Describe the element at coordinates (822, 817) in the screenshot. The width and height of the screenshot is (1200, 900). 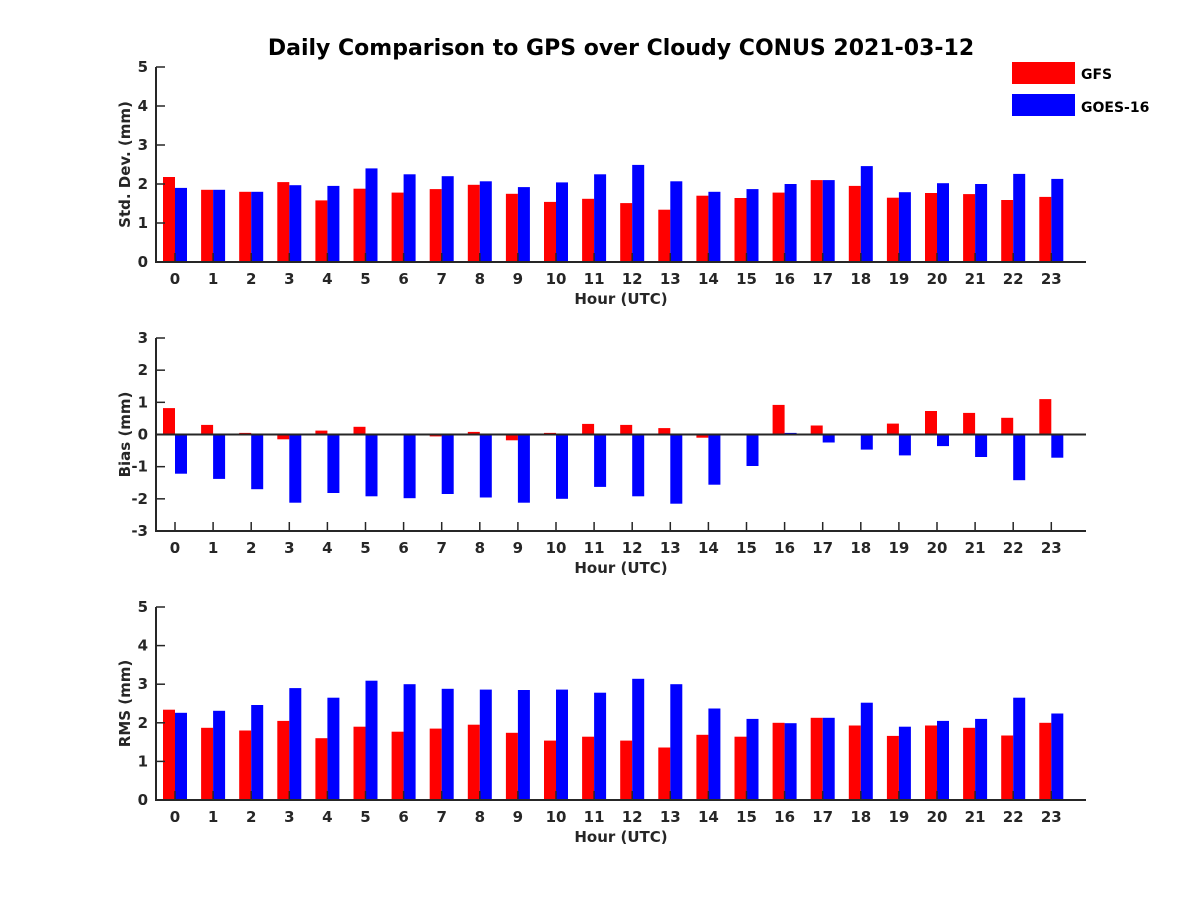
I see `rms-x-tick-label: 17` at that location.